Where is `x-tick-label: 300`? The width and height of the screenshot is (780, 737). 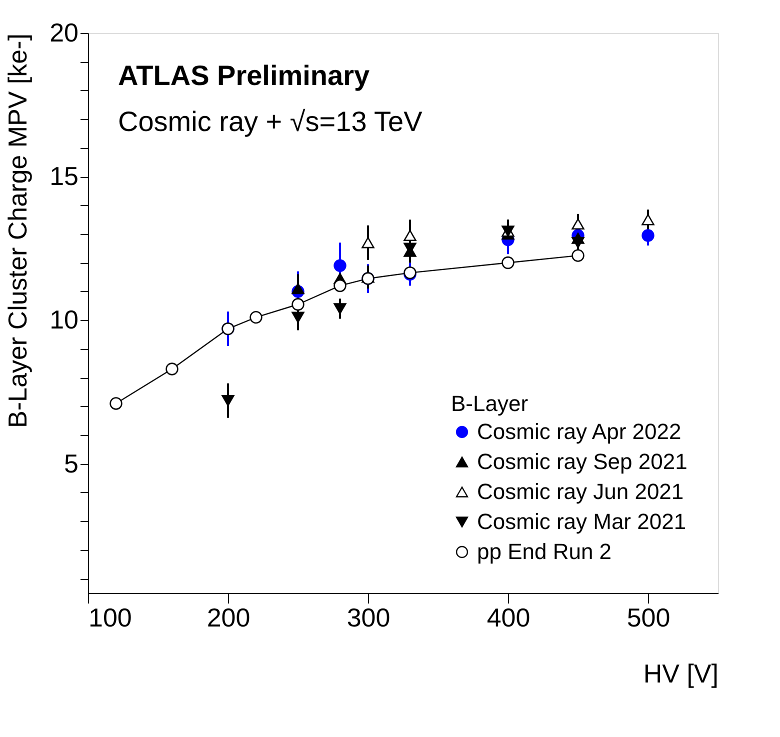 x-tick-label: 300 is located at coordinates (368, 617).